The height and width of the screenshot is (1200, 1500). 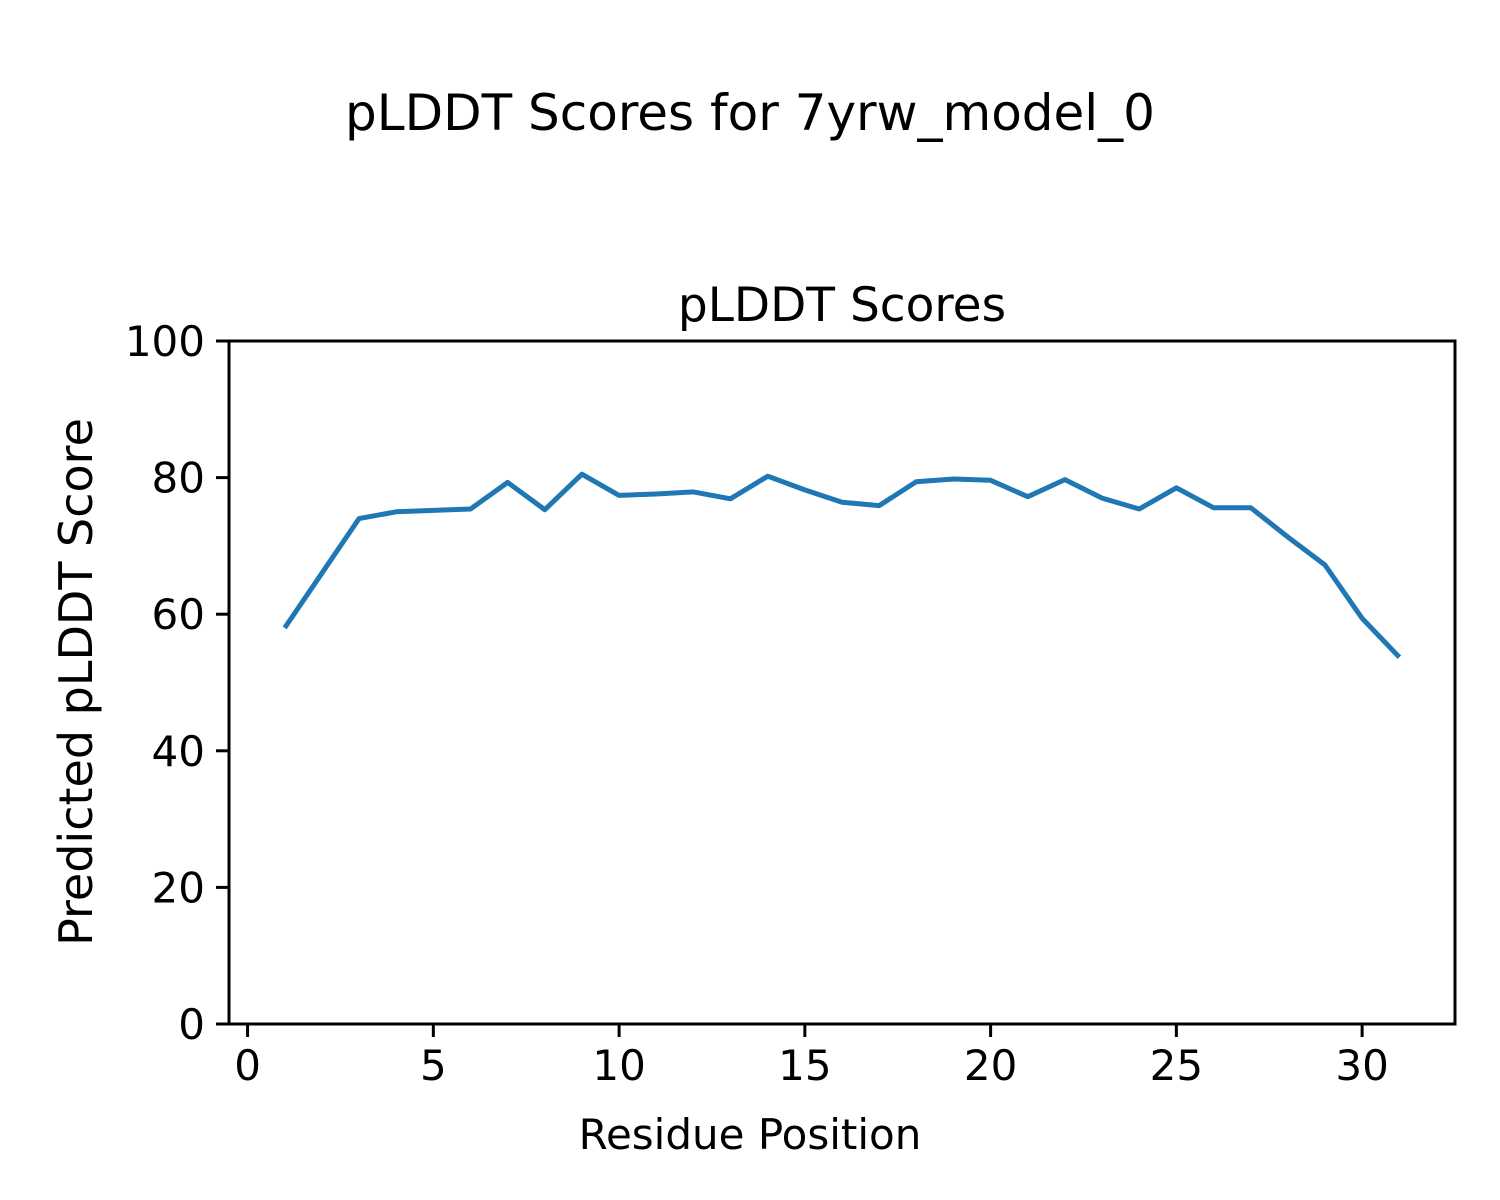 I want to click on y-tick-label: 0, so click(x=191, y=1024).